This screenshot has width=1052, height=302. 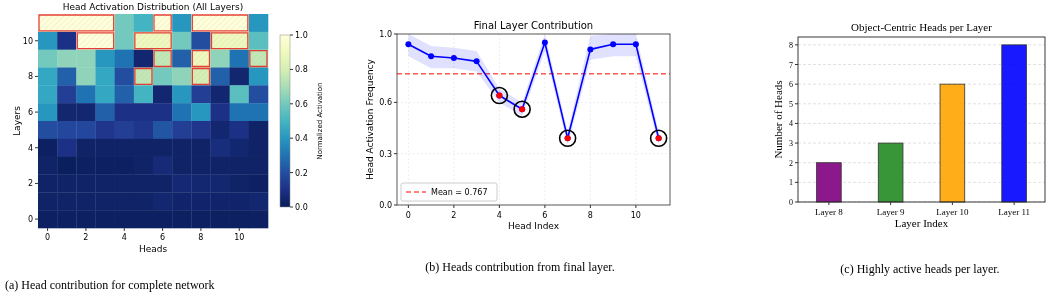 I want to click on text: (a) Head contribution for complete network, so click(x=110, y=285).